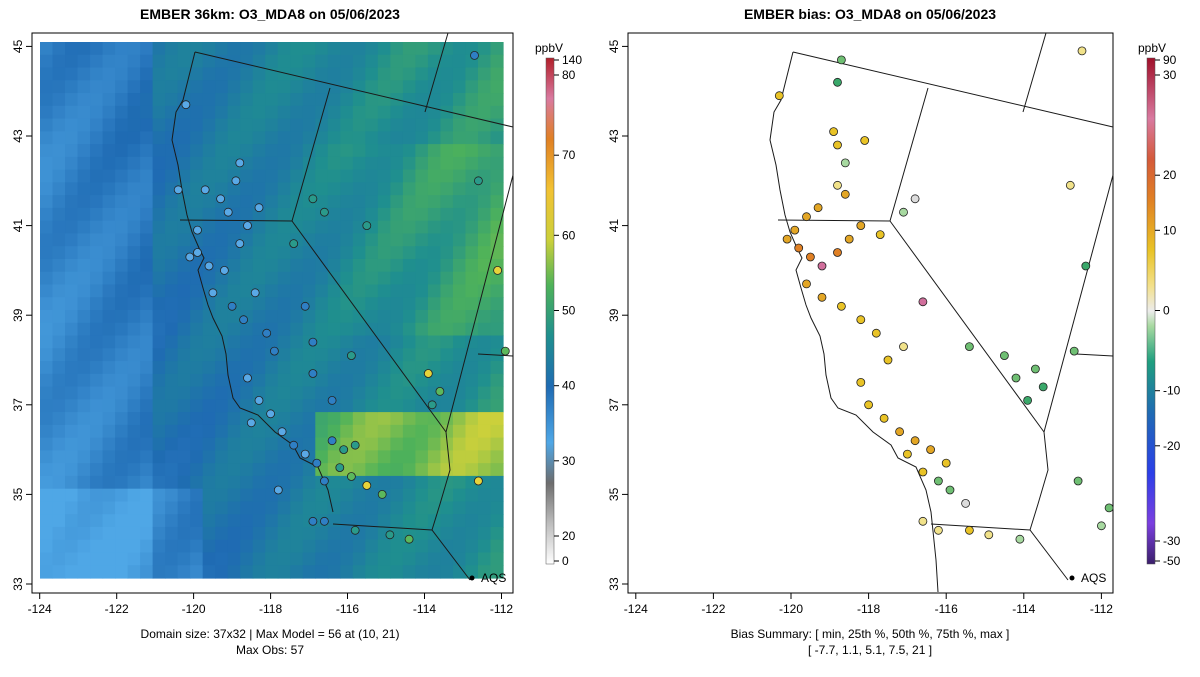 The width and height of the screenshot is (1200, 677). I want to click on right-y-tick-label: 45, so click(614, 46).